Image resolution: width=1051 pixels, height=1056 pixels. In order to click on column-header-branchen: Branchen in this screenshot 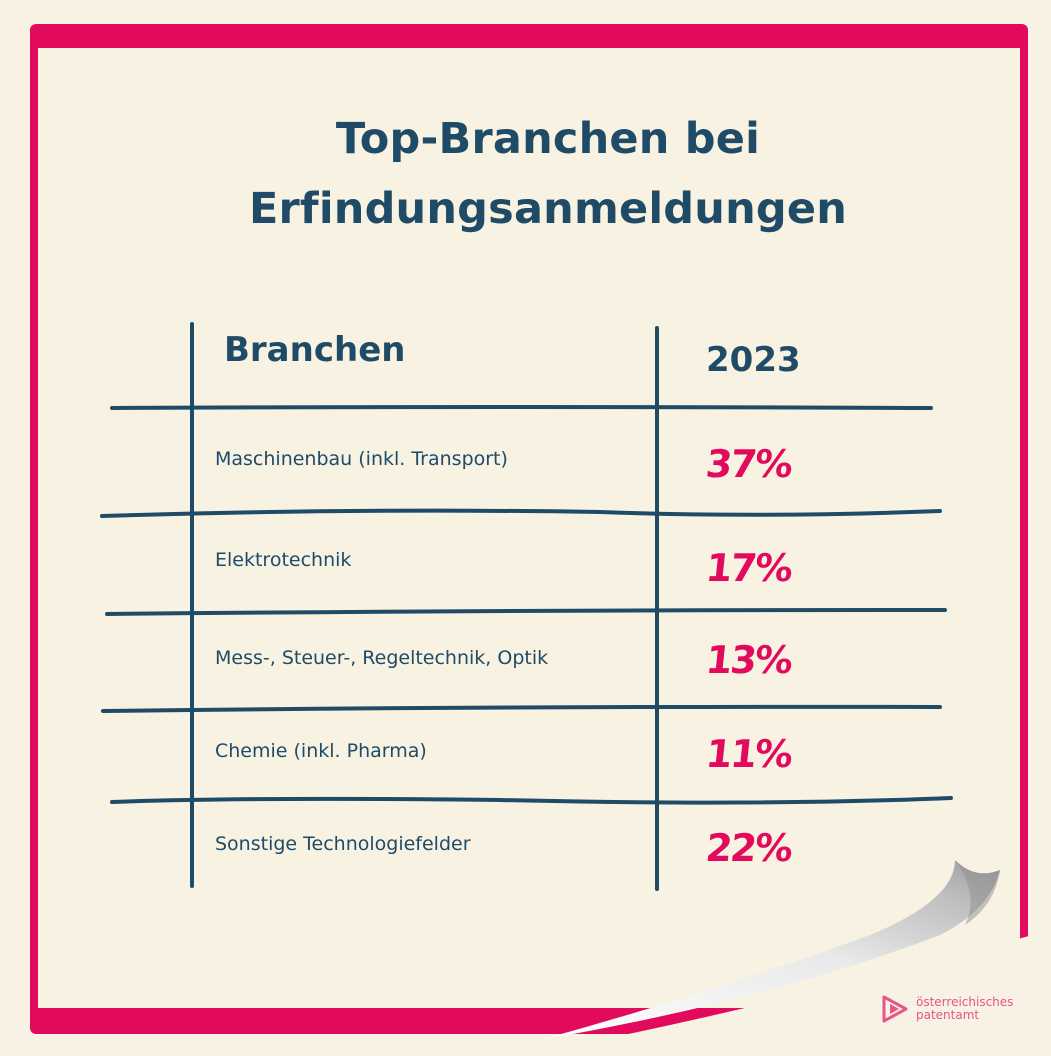, I will do `click(314, 350)`.